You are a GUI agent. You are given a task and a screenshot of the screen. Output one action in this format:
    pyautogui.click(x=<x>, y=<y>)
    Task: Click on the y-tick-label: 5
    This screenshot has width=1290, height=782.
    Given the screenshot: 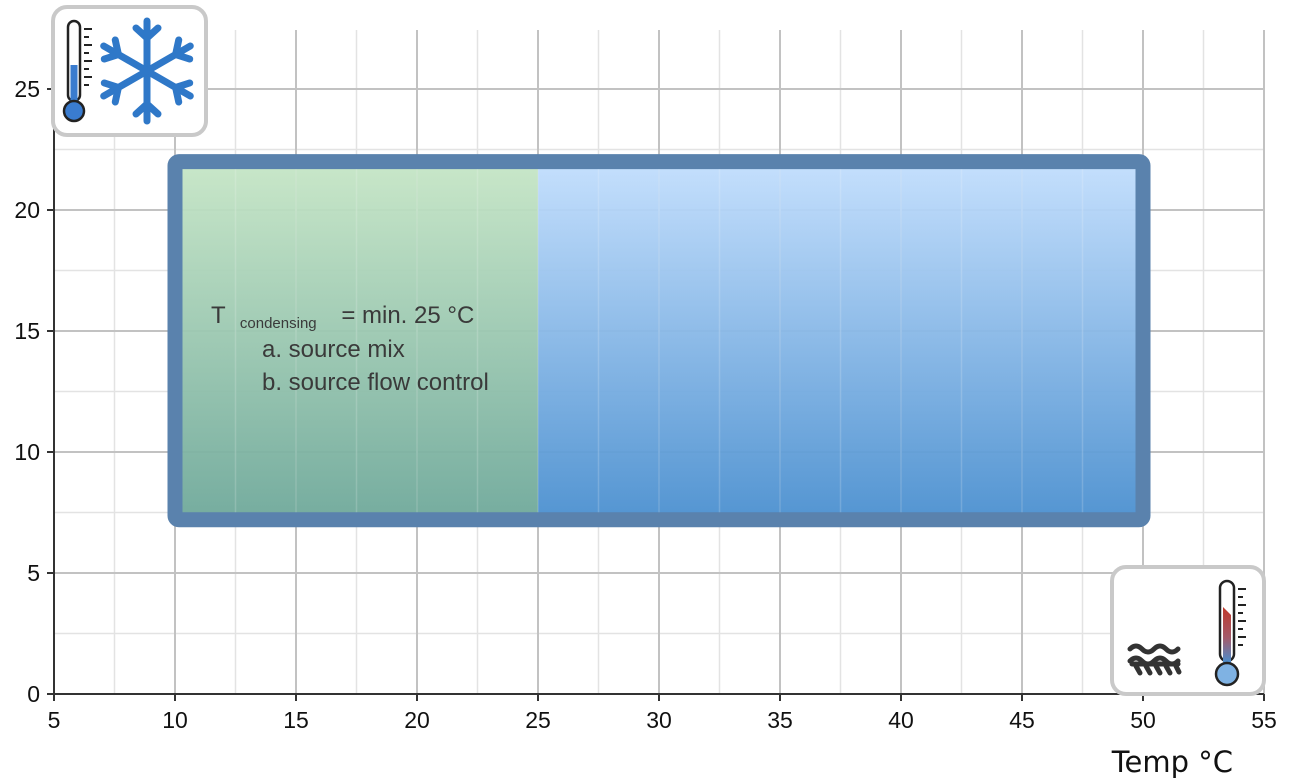 What is the action you would take?
    pyautogui.click(x=33, y=573)
    